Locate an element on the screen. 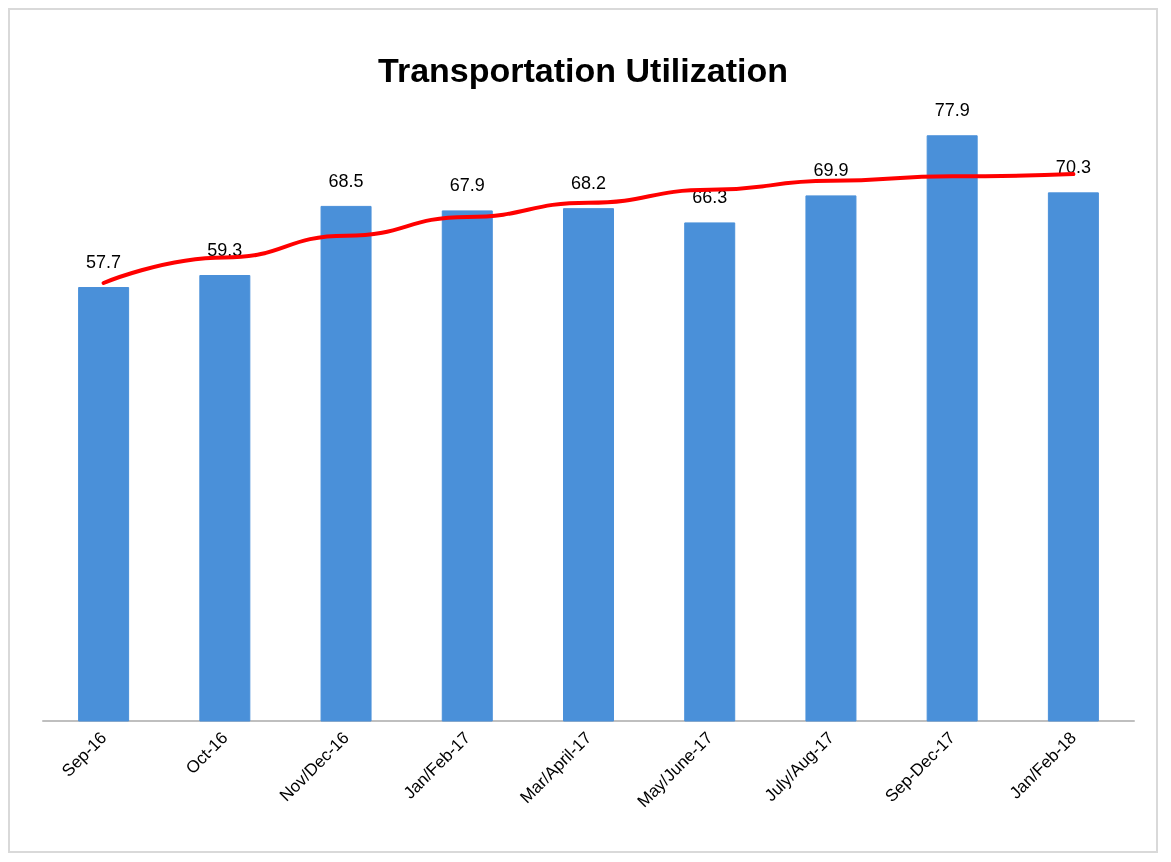  chart-title: Transportation Utilization is located at coordinates (583, 70).